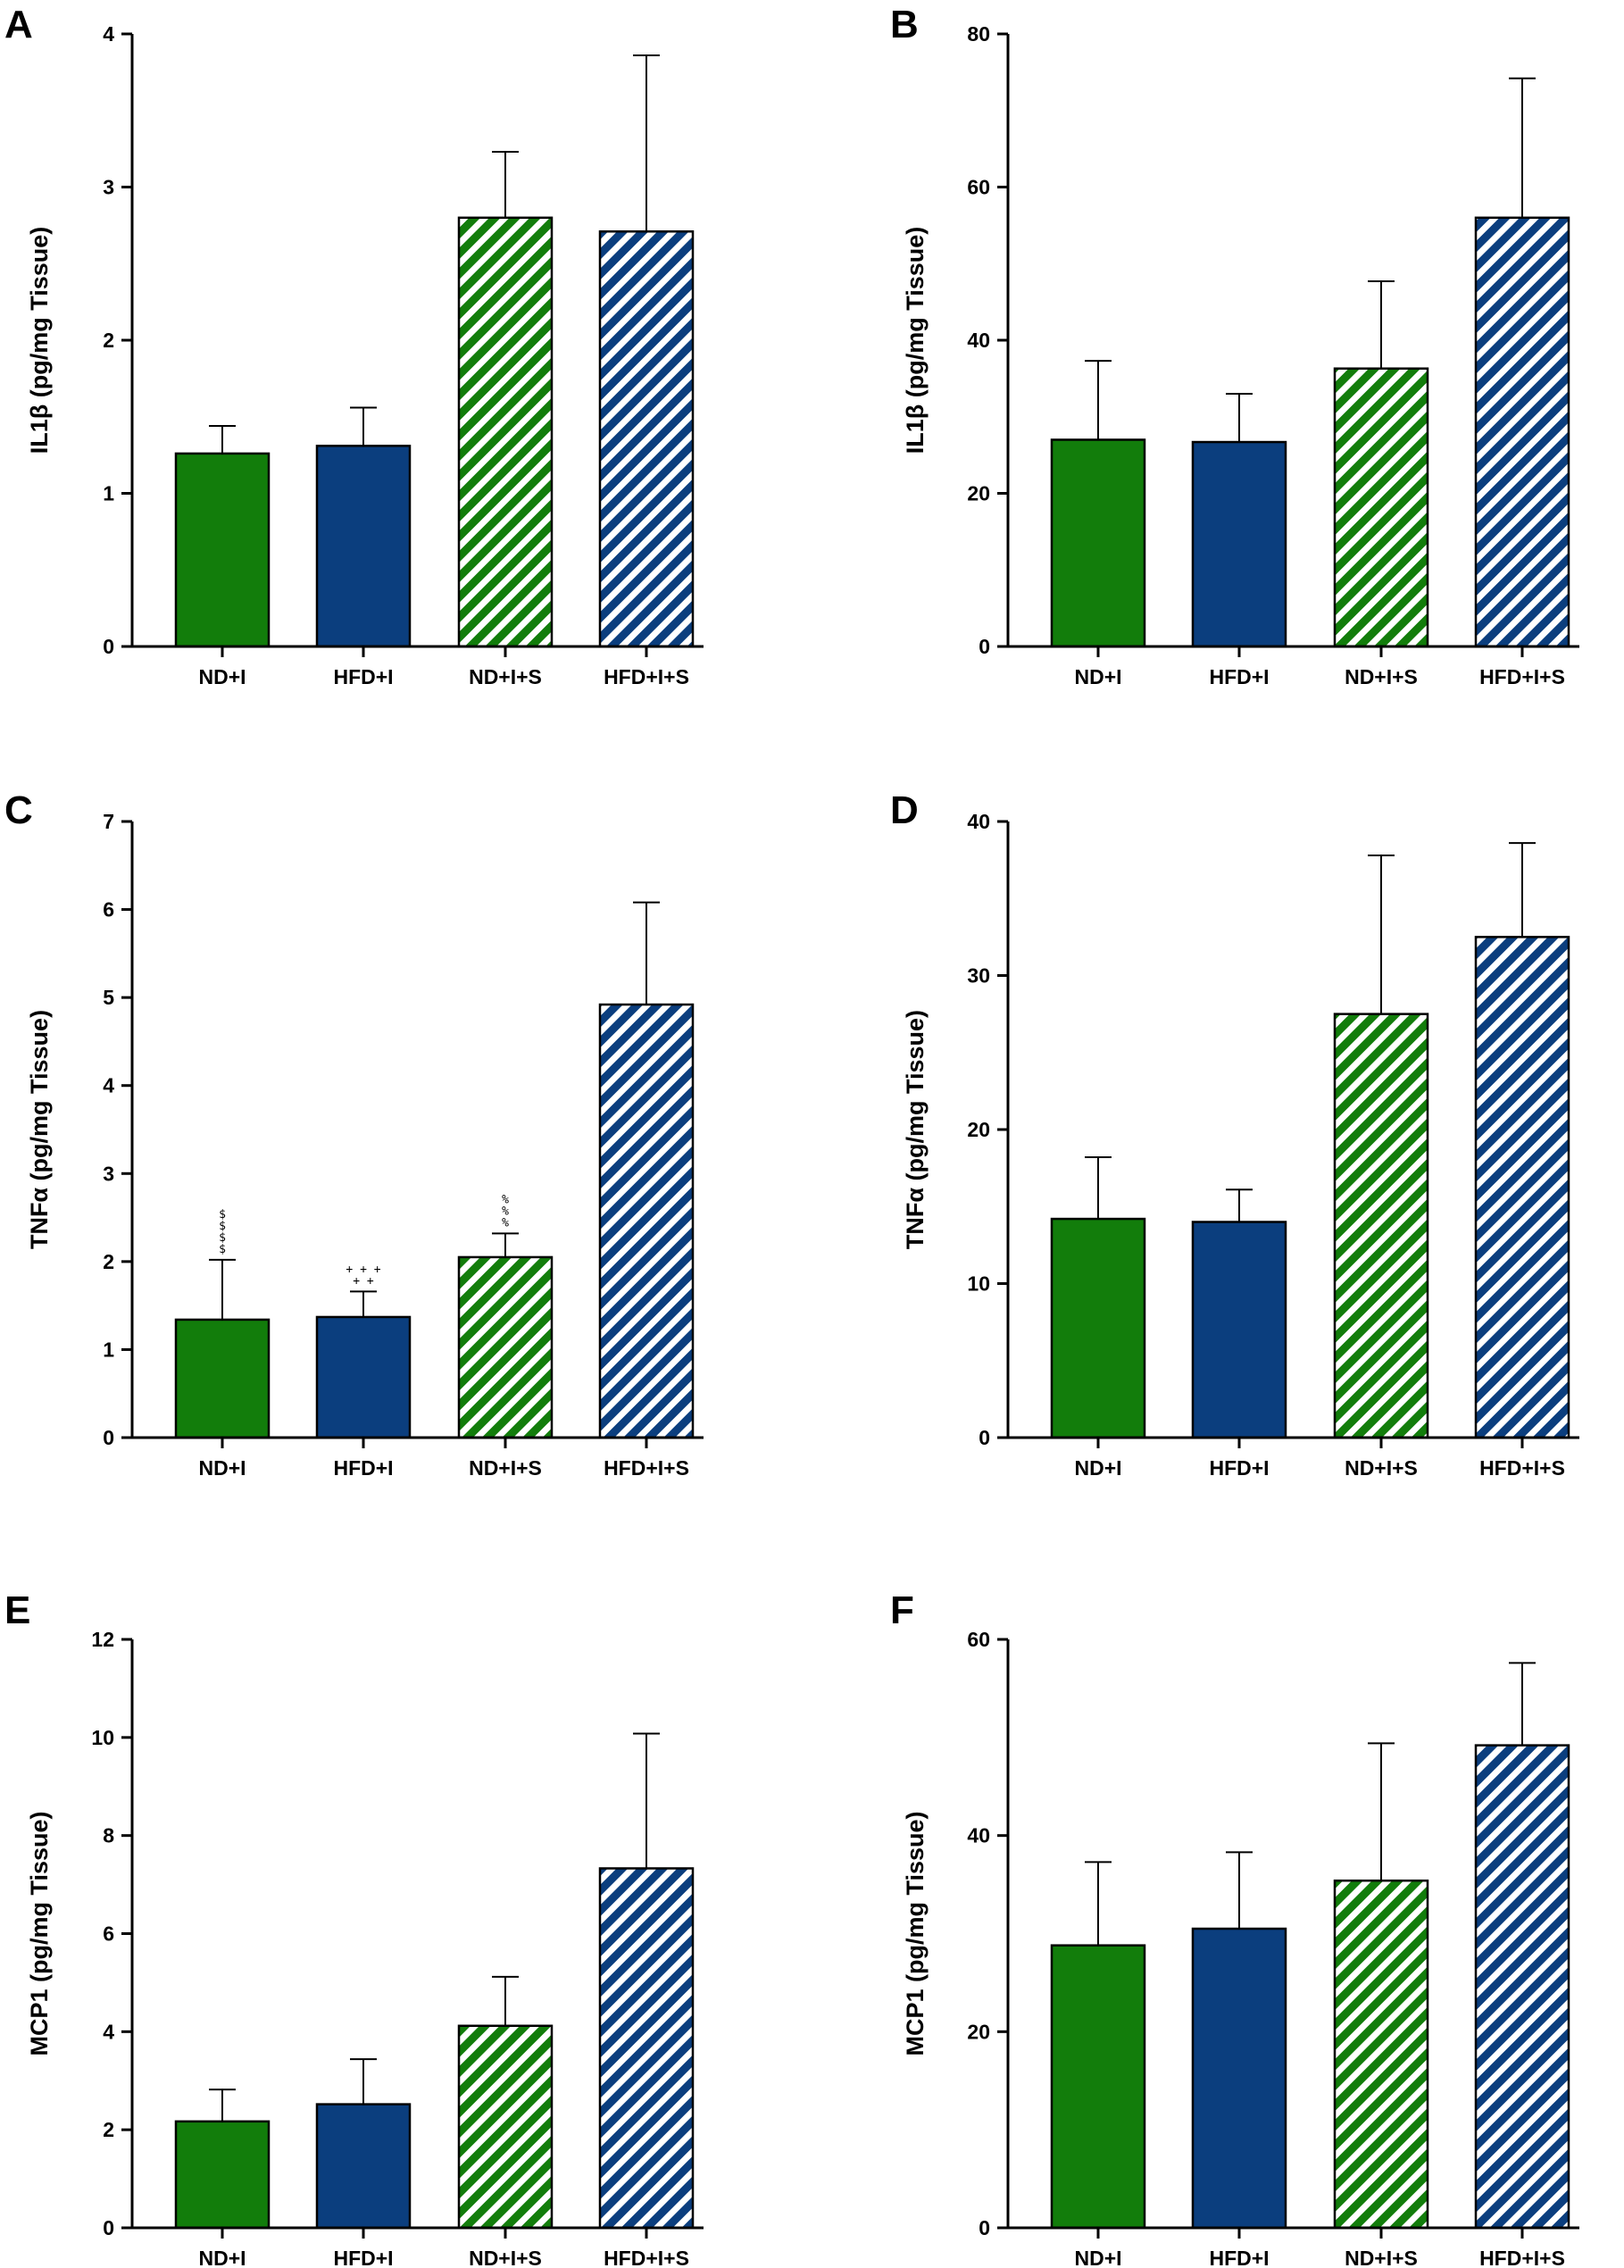  I want to click on y-tick-label: 30, so click(978, 976).